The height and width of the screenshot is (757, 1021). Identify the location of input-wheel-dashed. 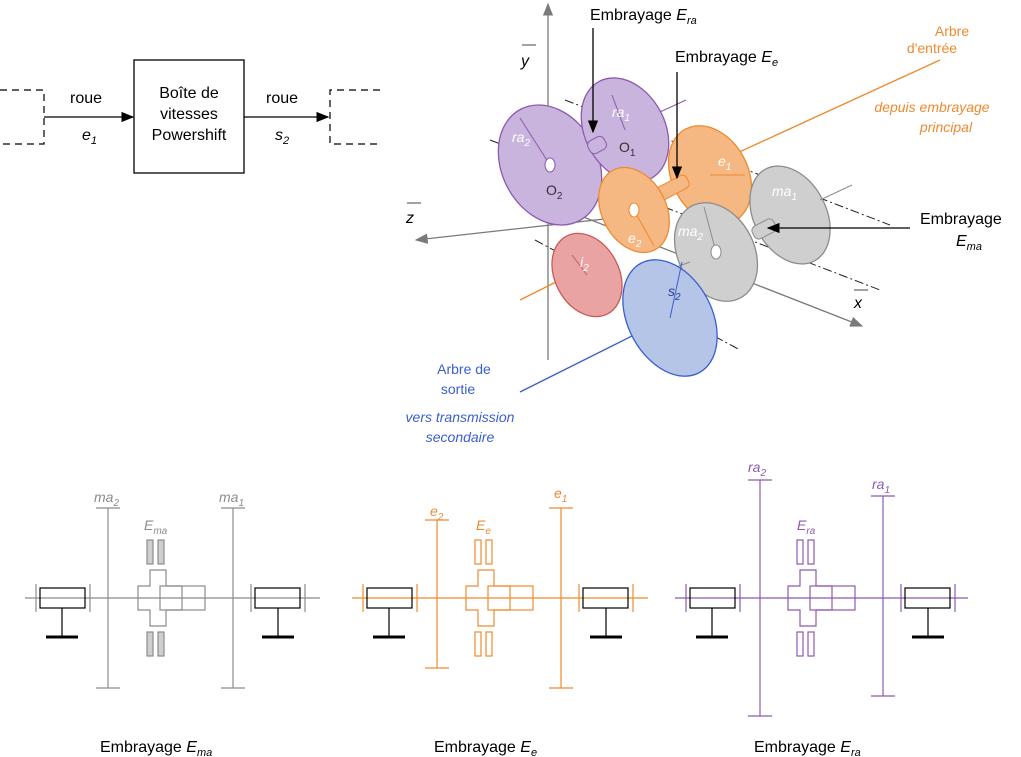
(22, 117).